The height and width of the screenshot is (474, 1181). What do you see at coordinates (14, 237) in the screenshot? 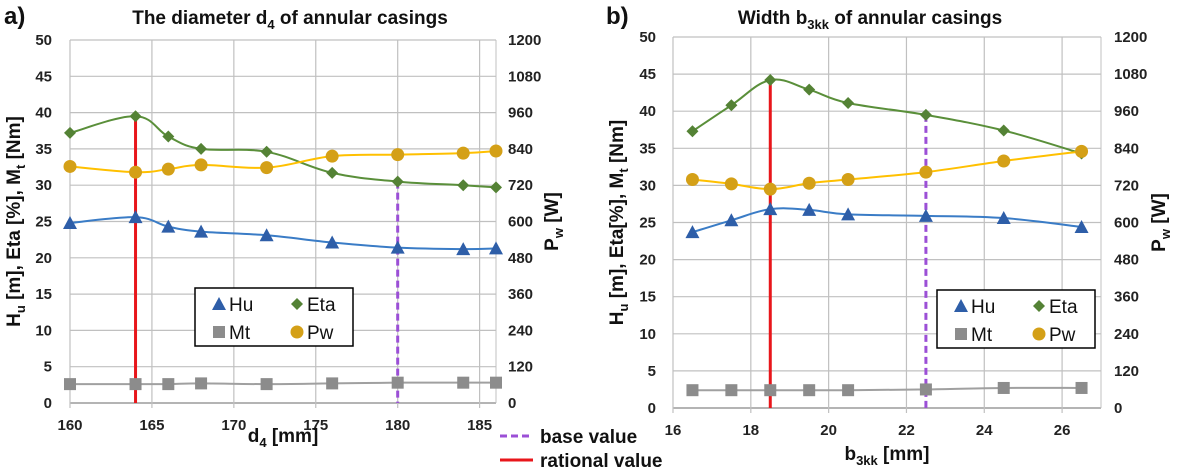
I see `text-part: [m], Eta [%], M` at bounding box center [14, 237].